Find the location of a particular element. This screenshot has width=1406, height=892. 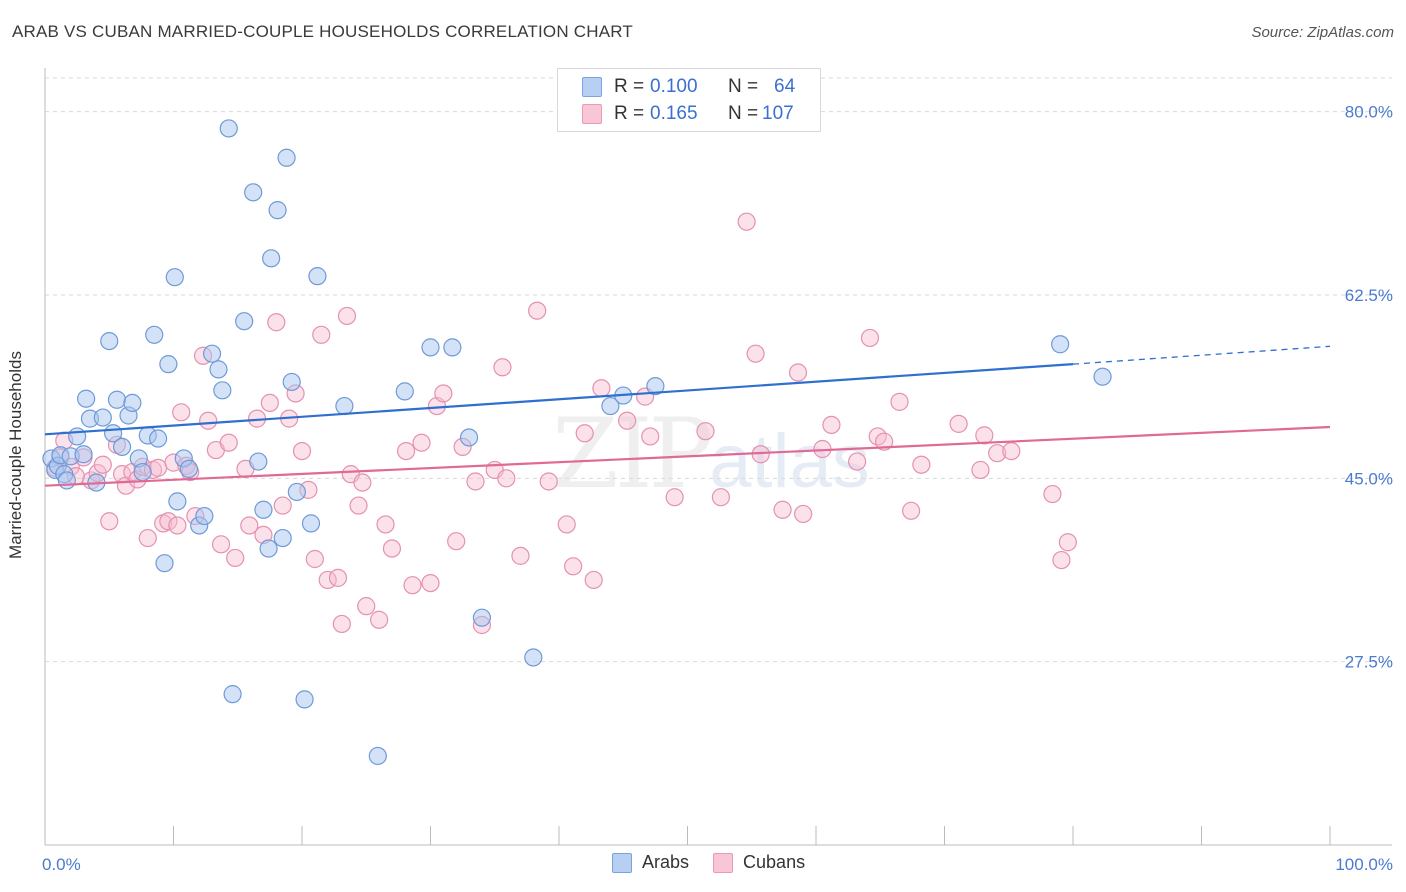

legend-item-cubans: Cubans is located at coordinates (759, 862).